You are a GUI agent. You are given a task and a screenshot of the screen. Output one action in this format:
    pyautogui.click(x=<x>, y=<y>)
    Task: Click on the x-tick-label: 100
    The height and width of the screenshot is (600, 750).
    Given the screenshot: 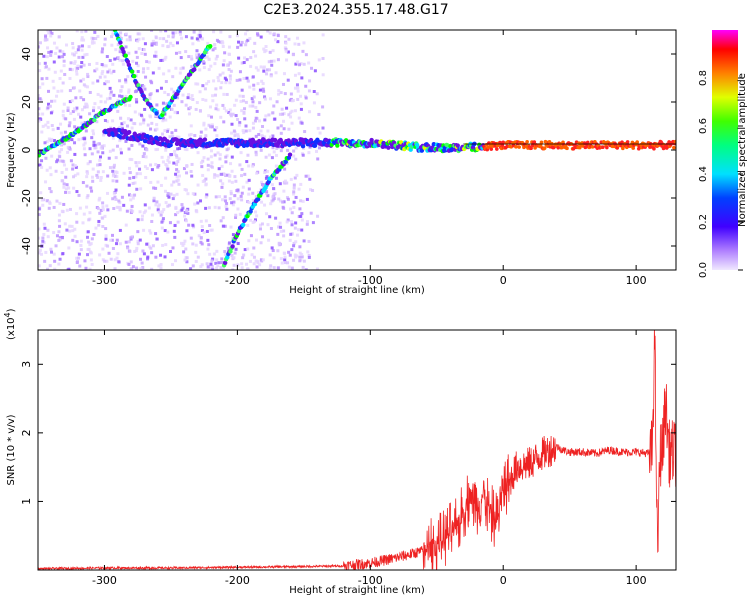 What is the action you would take?
    pyautogui.click(x=636, y=280)
    